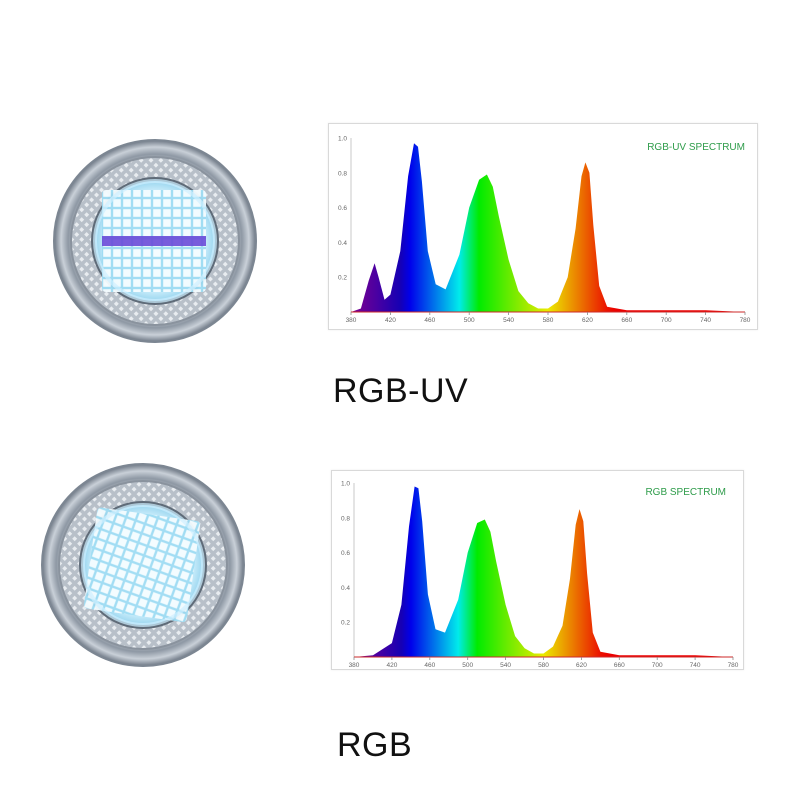  I want to click on led-lamp-rgb-uv-icon, so click(155, 241).